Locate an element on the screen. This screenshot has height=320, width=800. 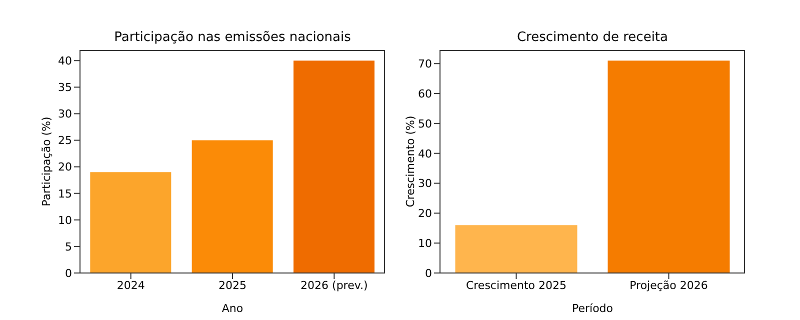
y-tick-label: 25 is located at coordinates (65, 141).